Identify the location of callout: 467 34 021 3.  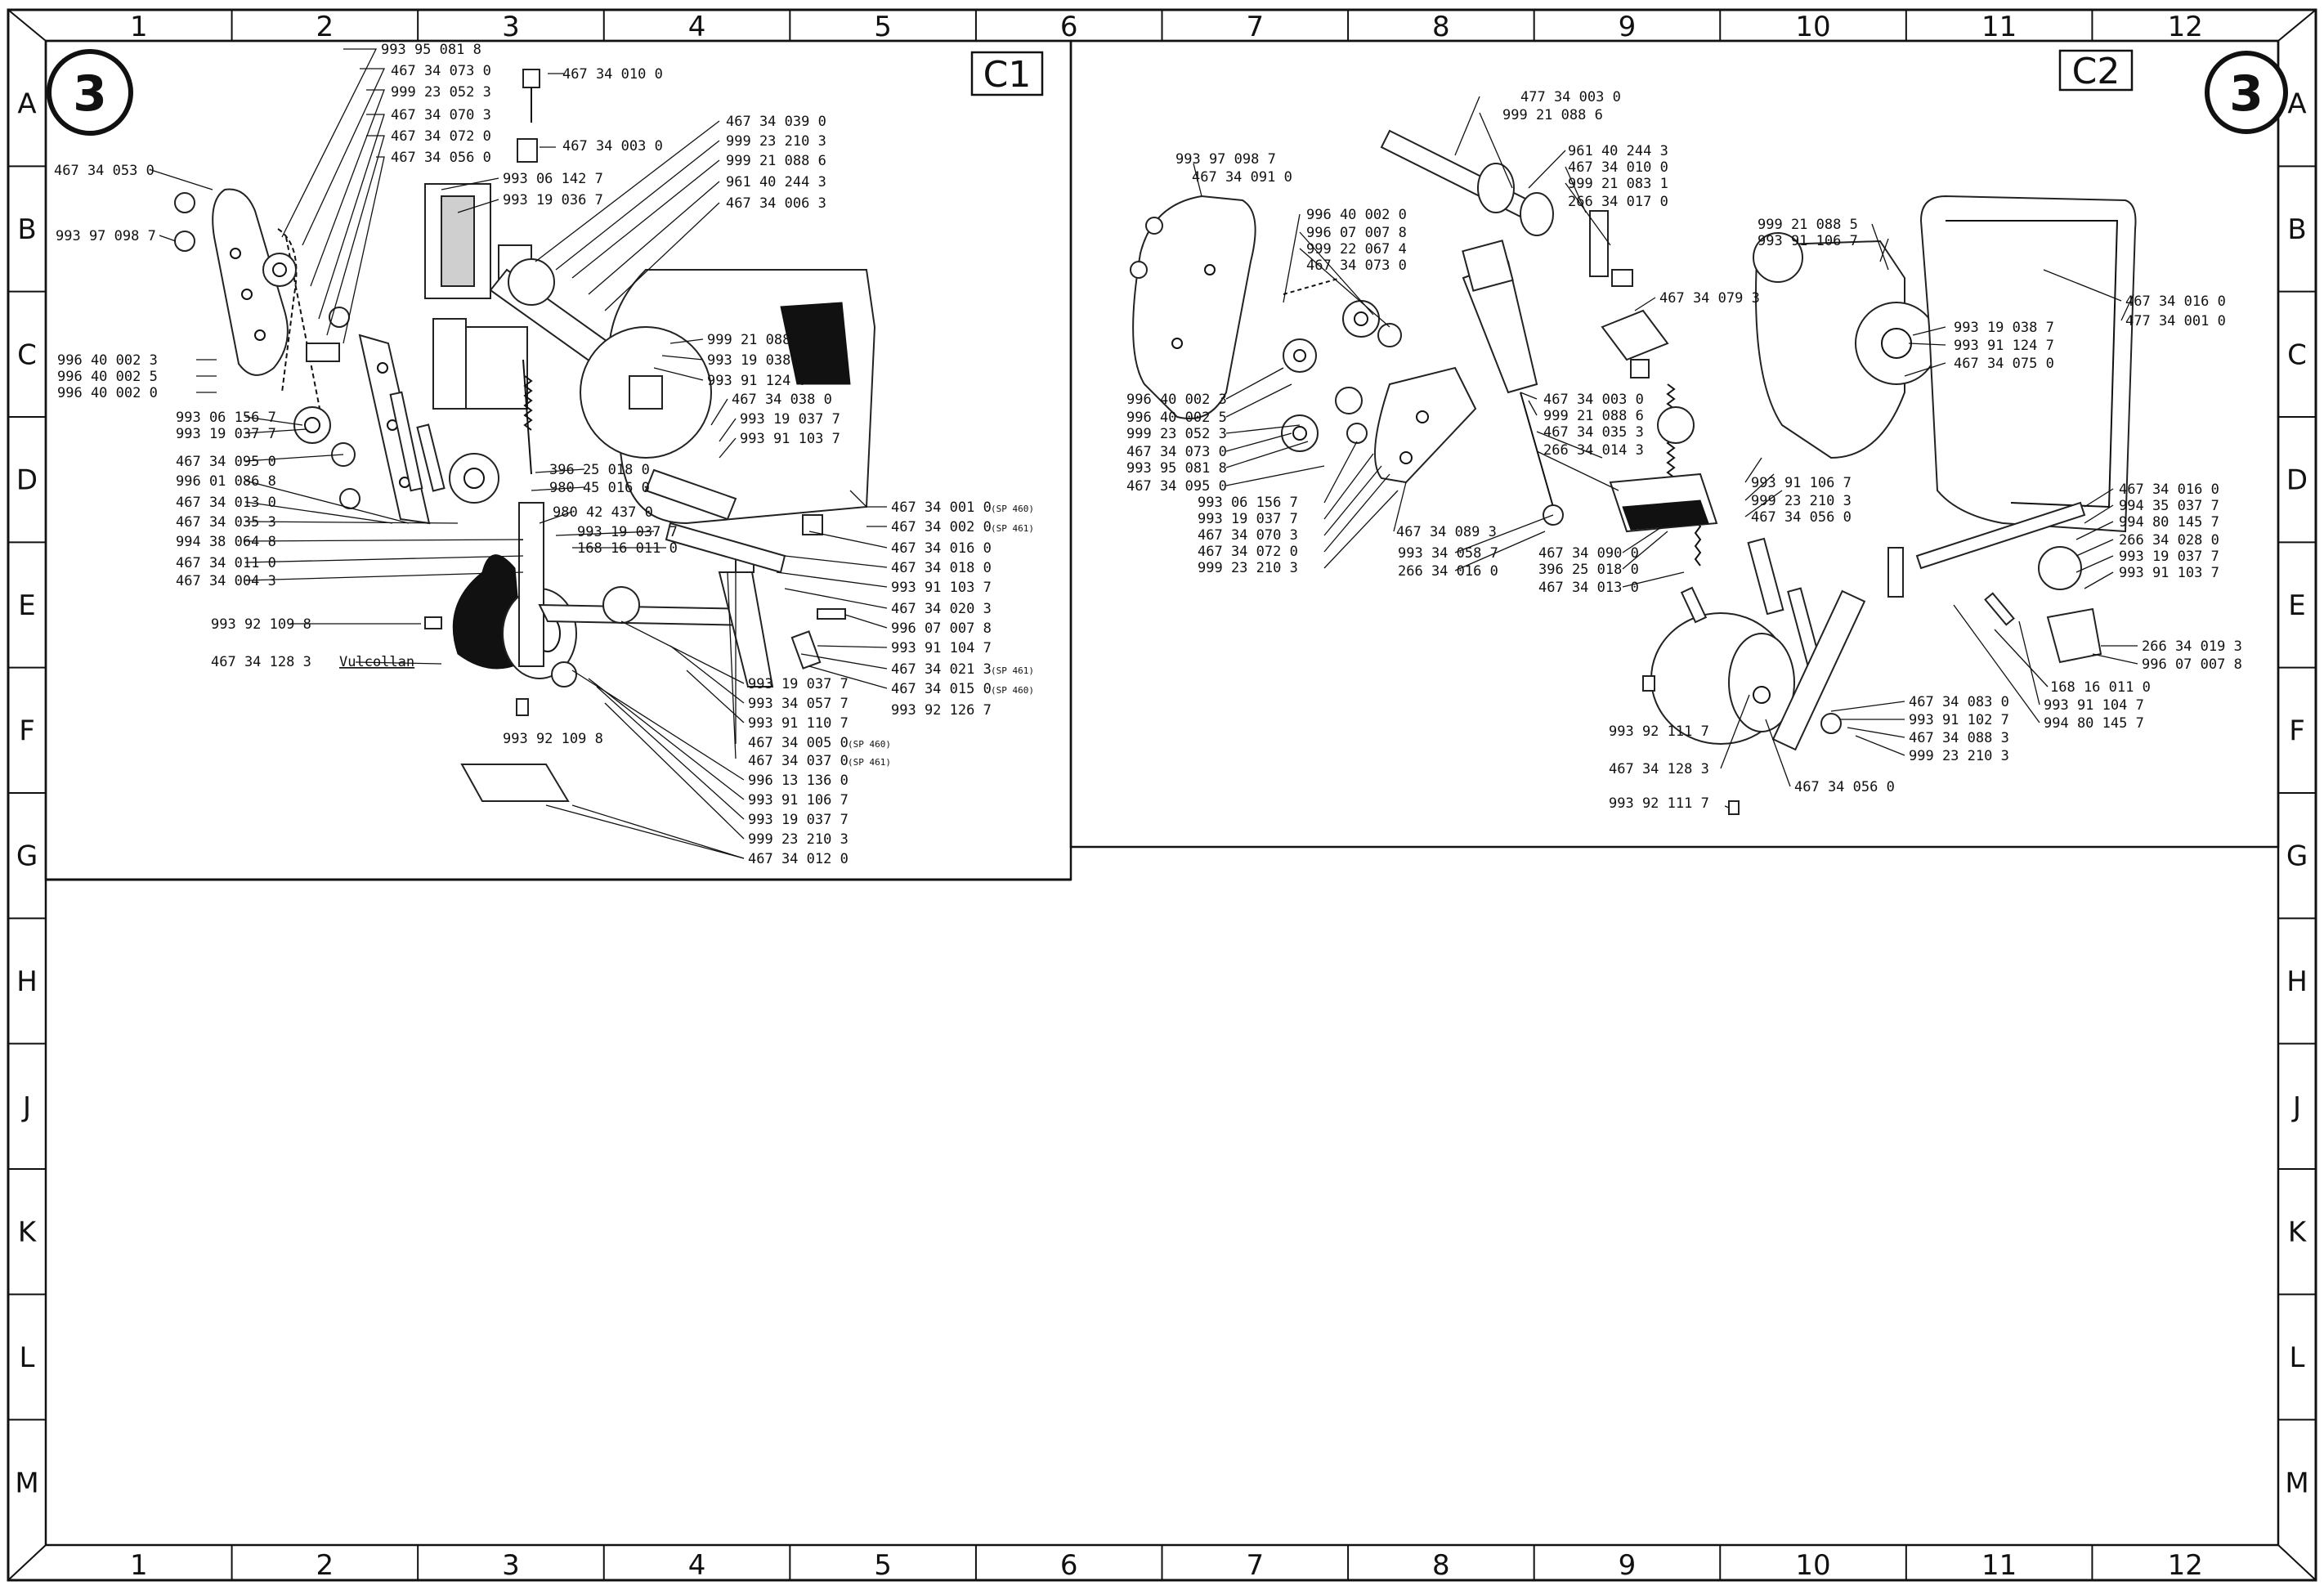
(941, 669).